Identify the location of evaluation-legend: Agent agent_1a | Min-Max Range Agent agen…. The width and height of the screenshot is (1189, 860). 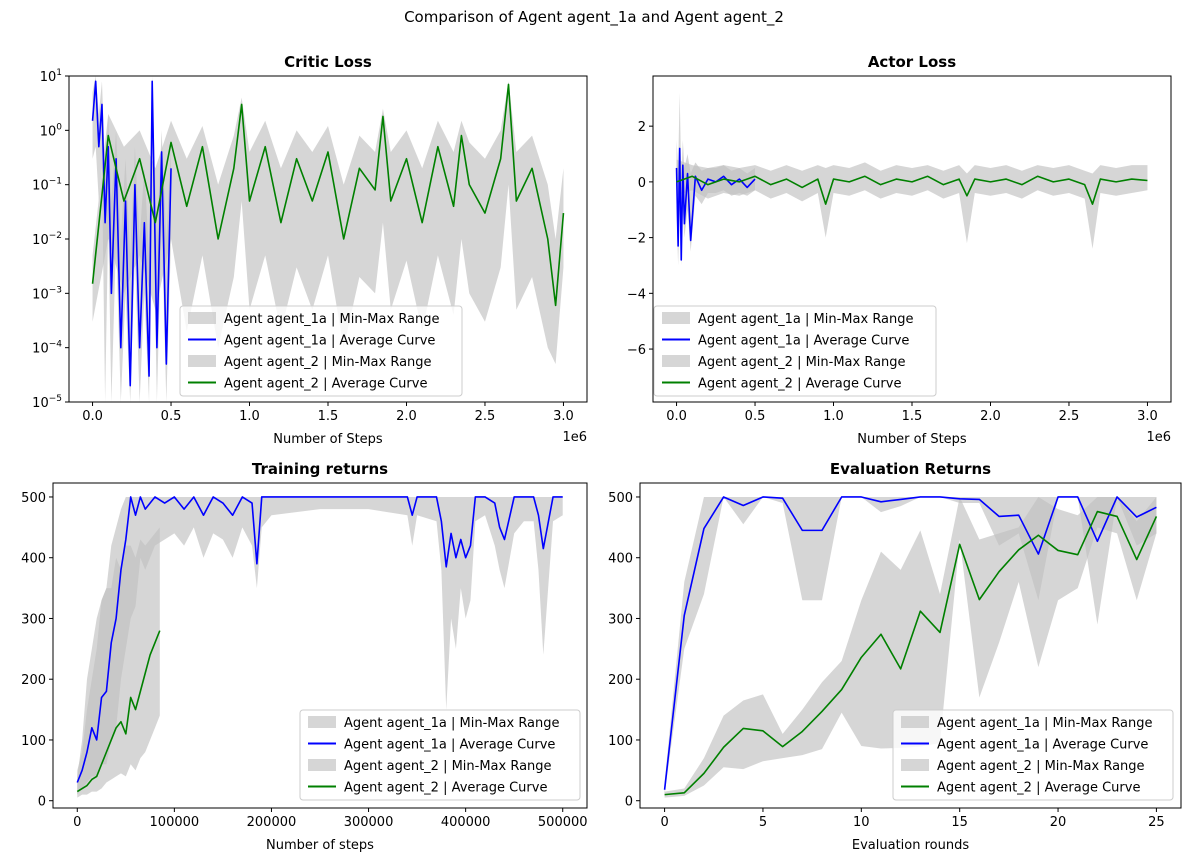
(1033, 755).